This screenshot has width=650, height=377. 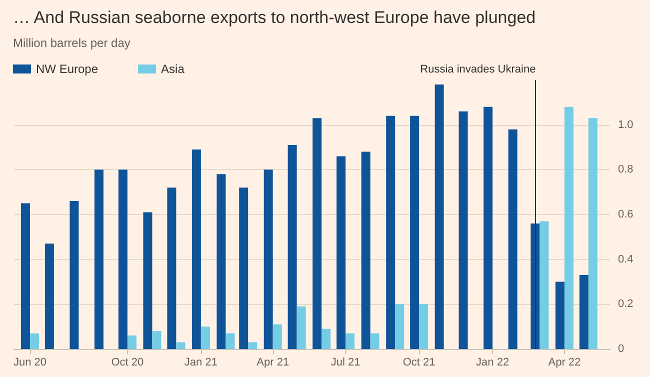 What do you see at coordinates (274, 17) in the screenshot?
I see `chart-title: … And Russian seaborne exports to north-west Europe have plunged` at bounding box center [274, 17].